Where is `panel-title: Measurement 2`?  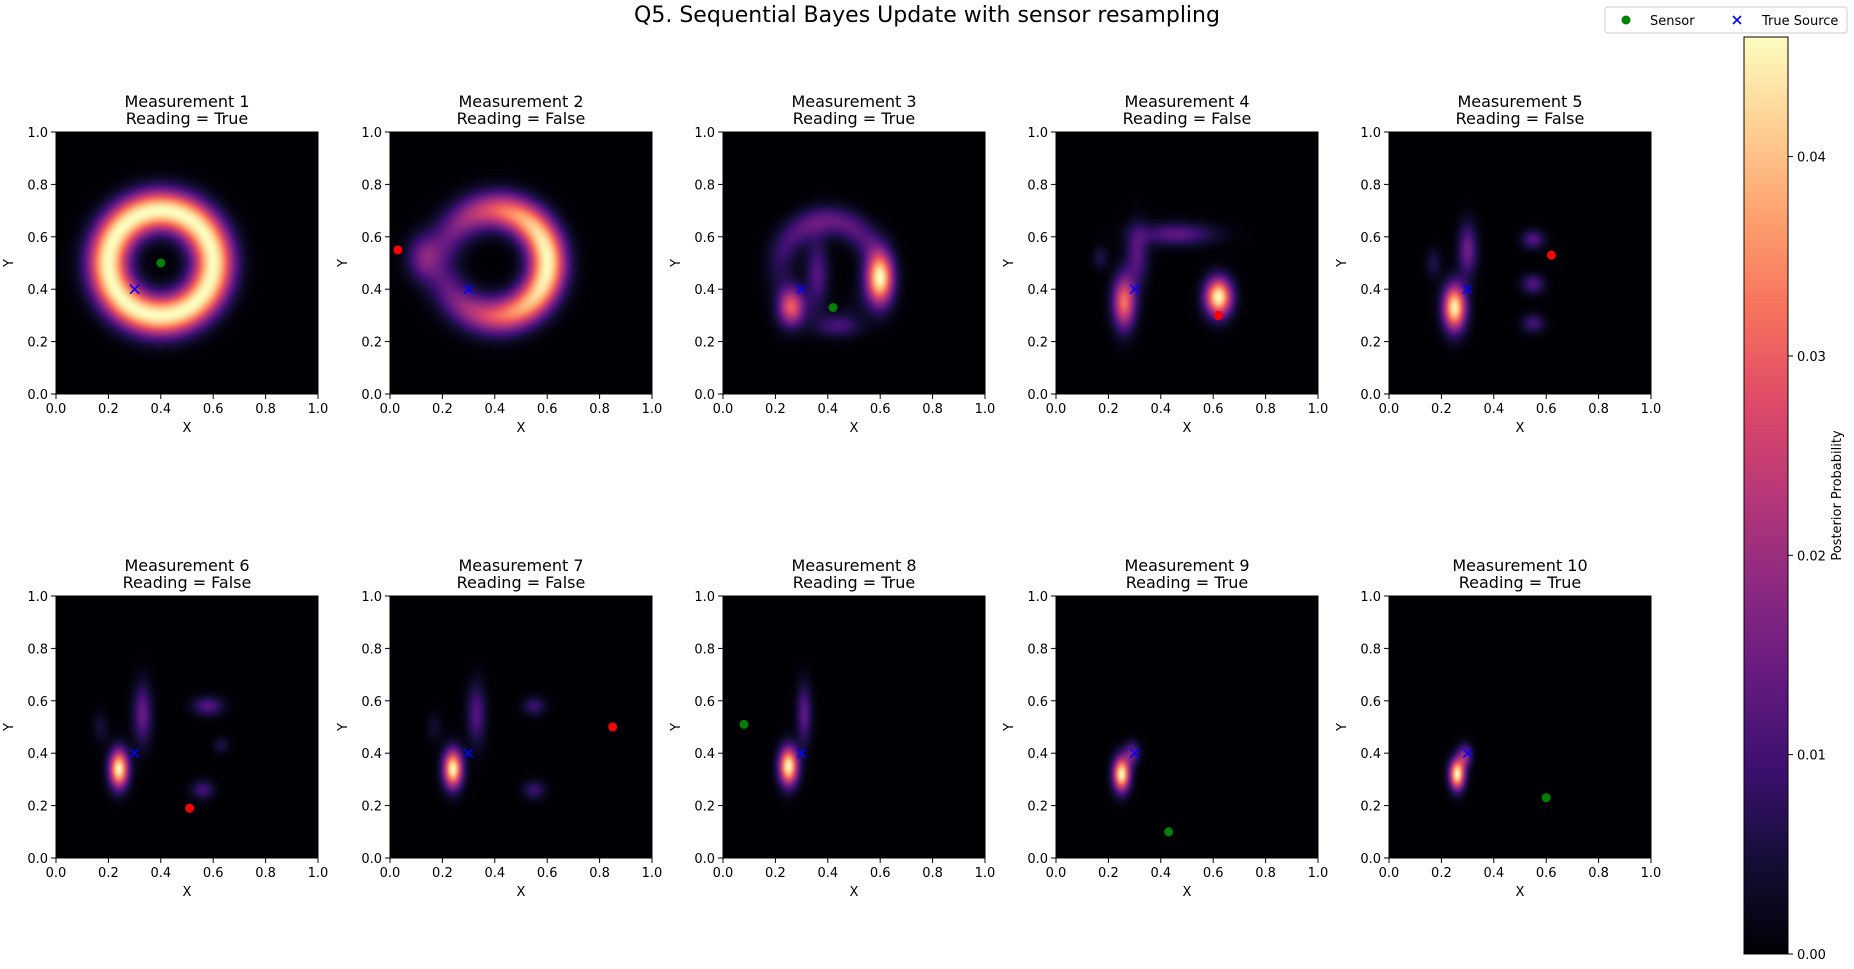
panel-title: Measurement 2 is located at coordinates (520, 101).